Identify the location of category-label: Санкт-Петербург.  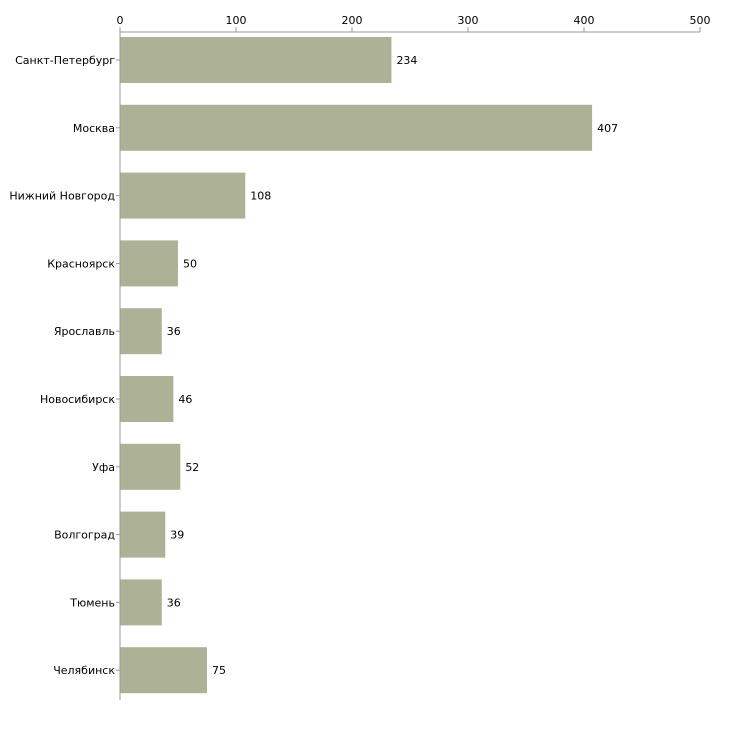
(65, 60).